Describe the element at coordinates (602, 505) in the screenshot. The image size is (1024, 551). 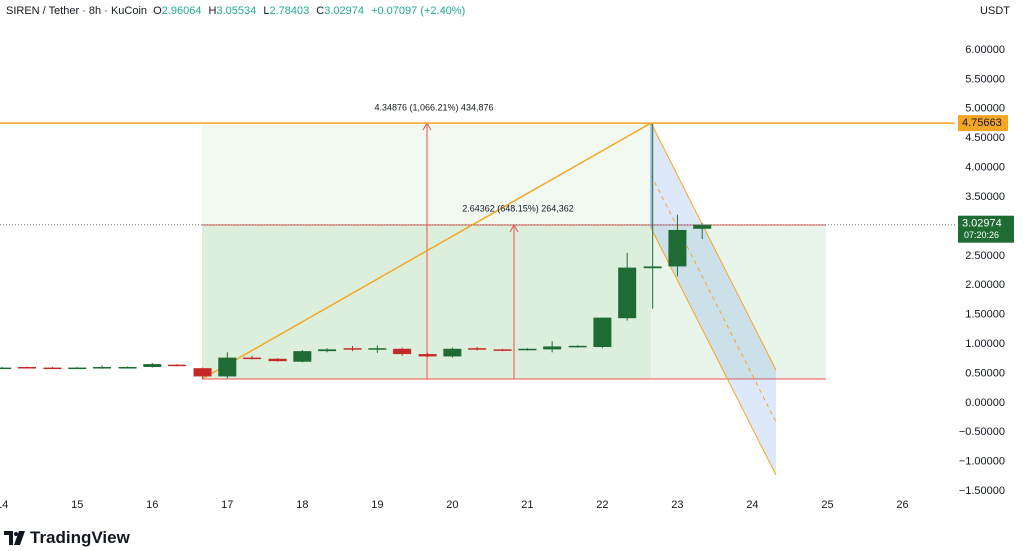
I see `x-tick-label: 22` at that location.